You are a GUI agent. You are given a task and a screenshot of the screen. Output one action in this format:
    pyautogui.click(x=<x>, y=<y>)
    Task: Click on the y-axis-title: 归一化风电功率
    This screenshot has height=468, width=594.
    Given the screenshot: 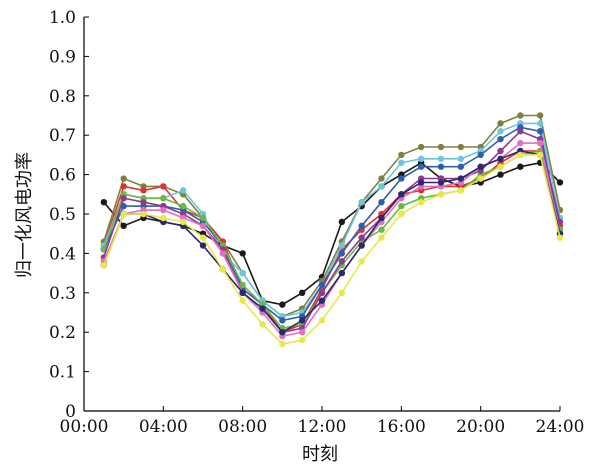 What is the action you would take?
    pyautogui.click(x=24, y=215)
    